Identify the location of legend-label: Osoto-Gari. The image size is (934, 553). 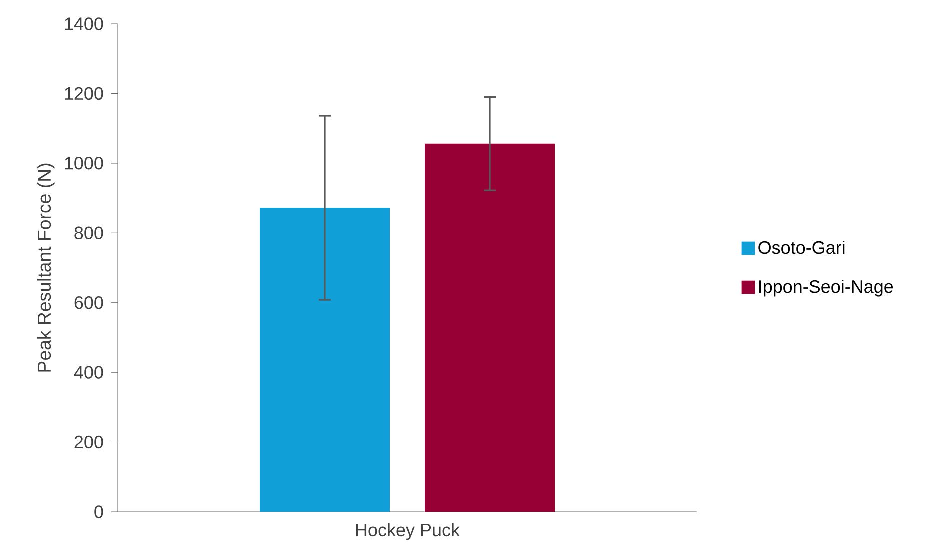
(801, 247).